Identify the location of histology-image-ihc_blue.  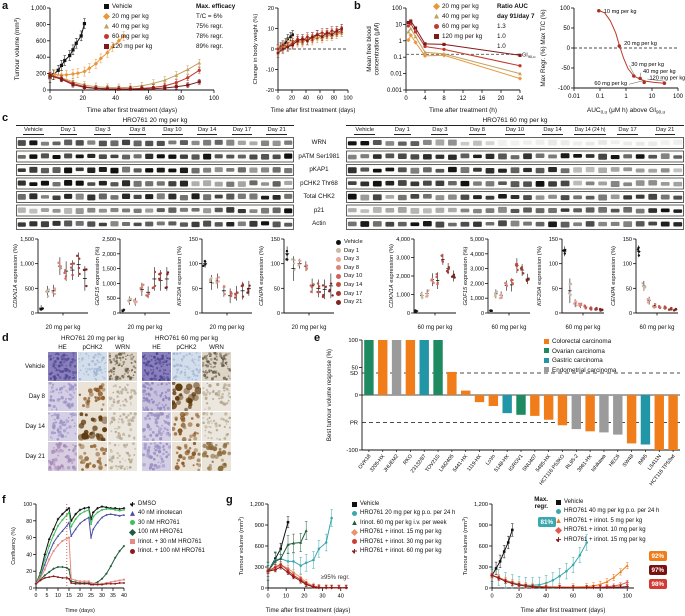
(186, 366).